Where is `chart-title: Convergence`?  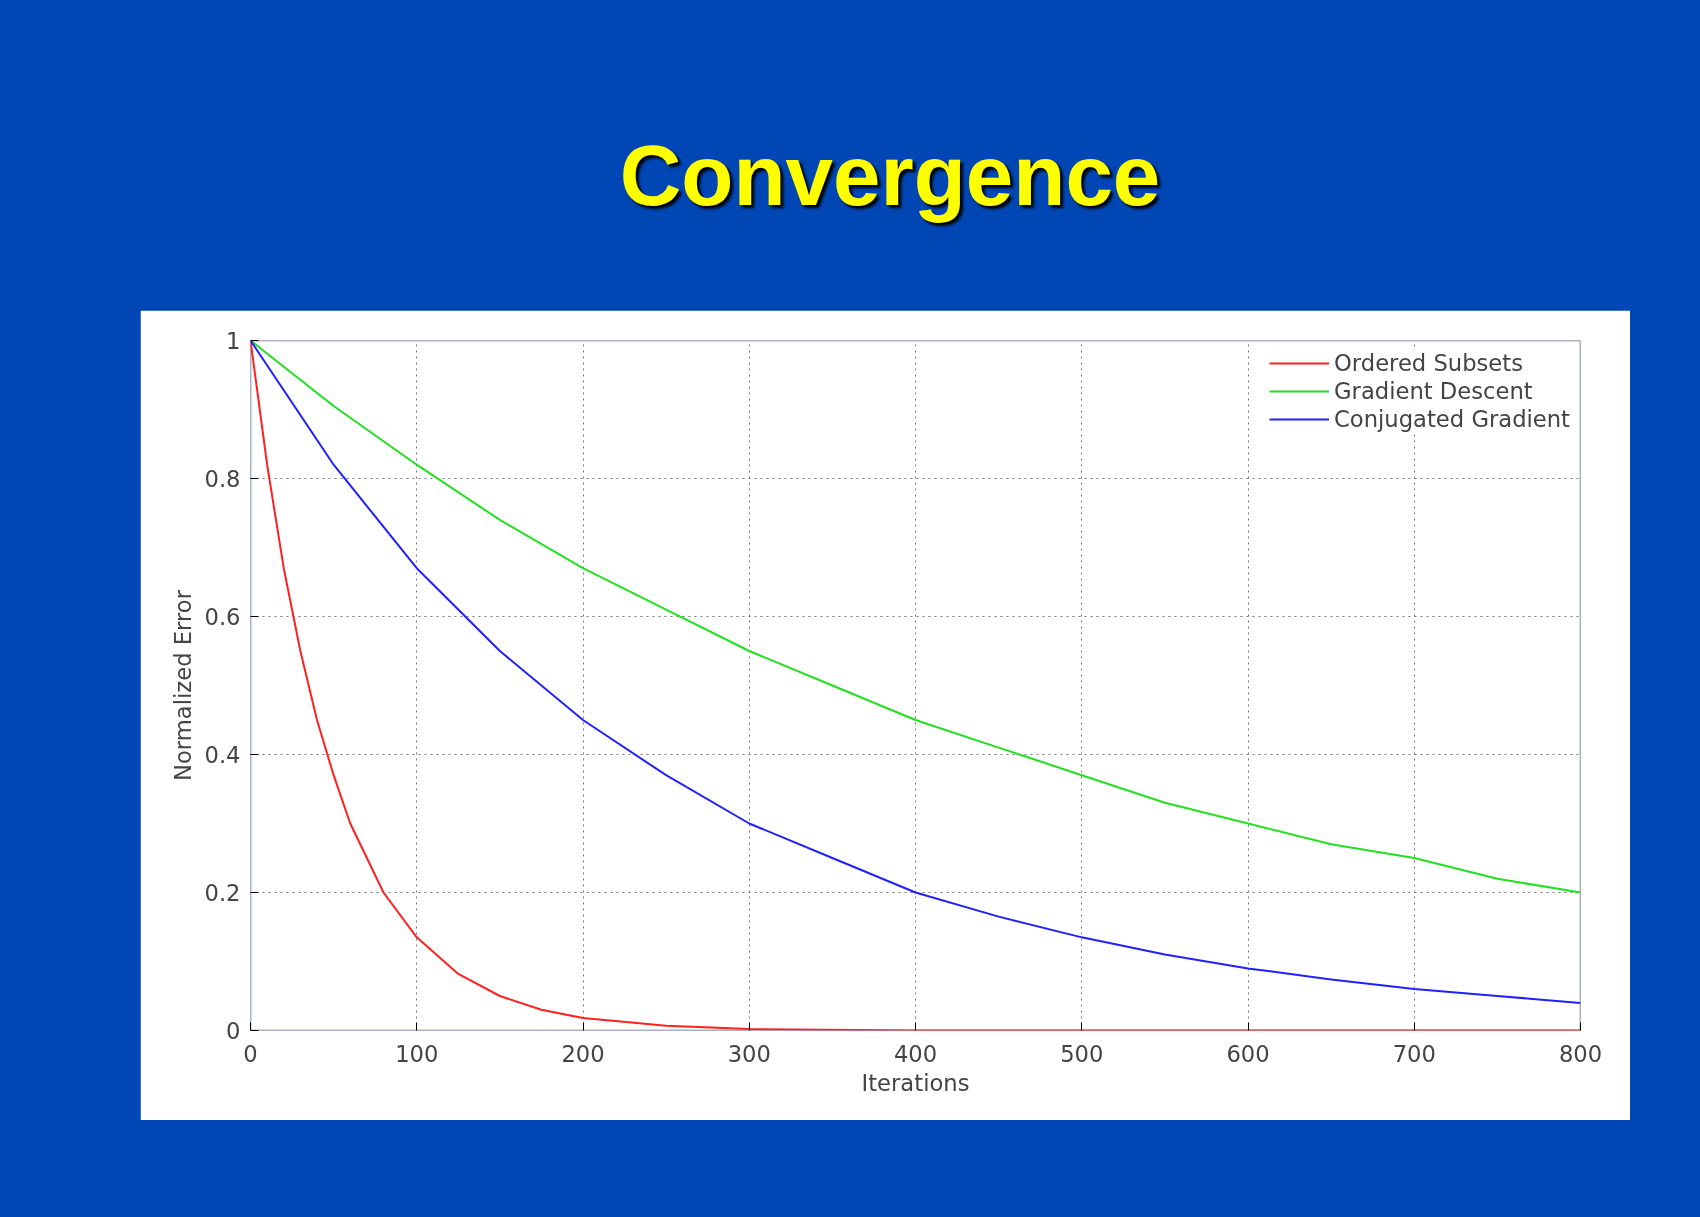
chart-title: Convergence is located at coordinates (890, 176).